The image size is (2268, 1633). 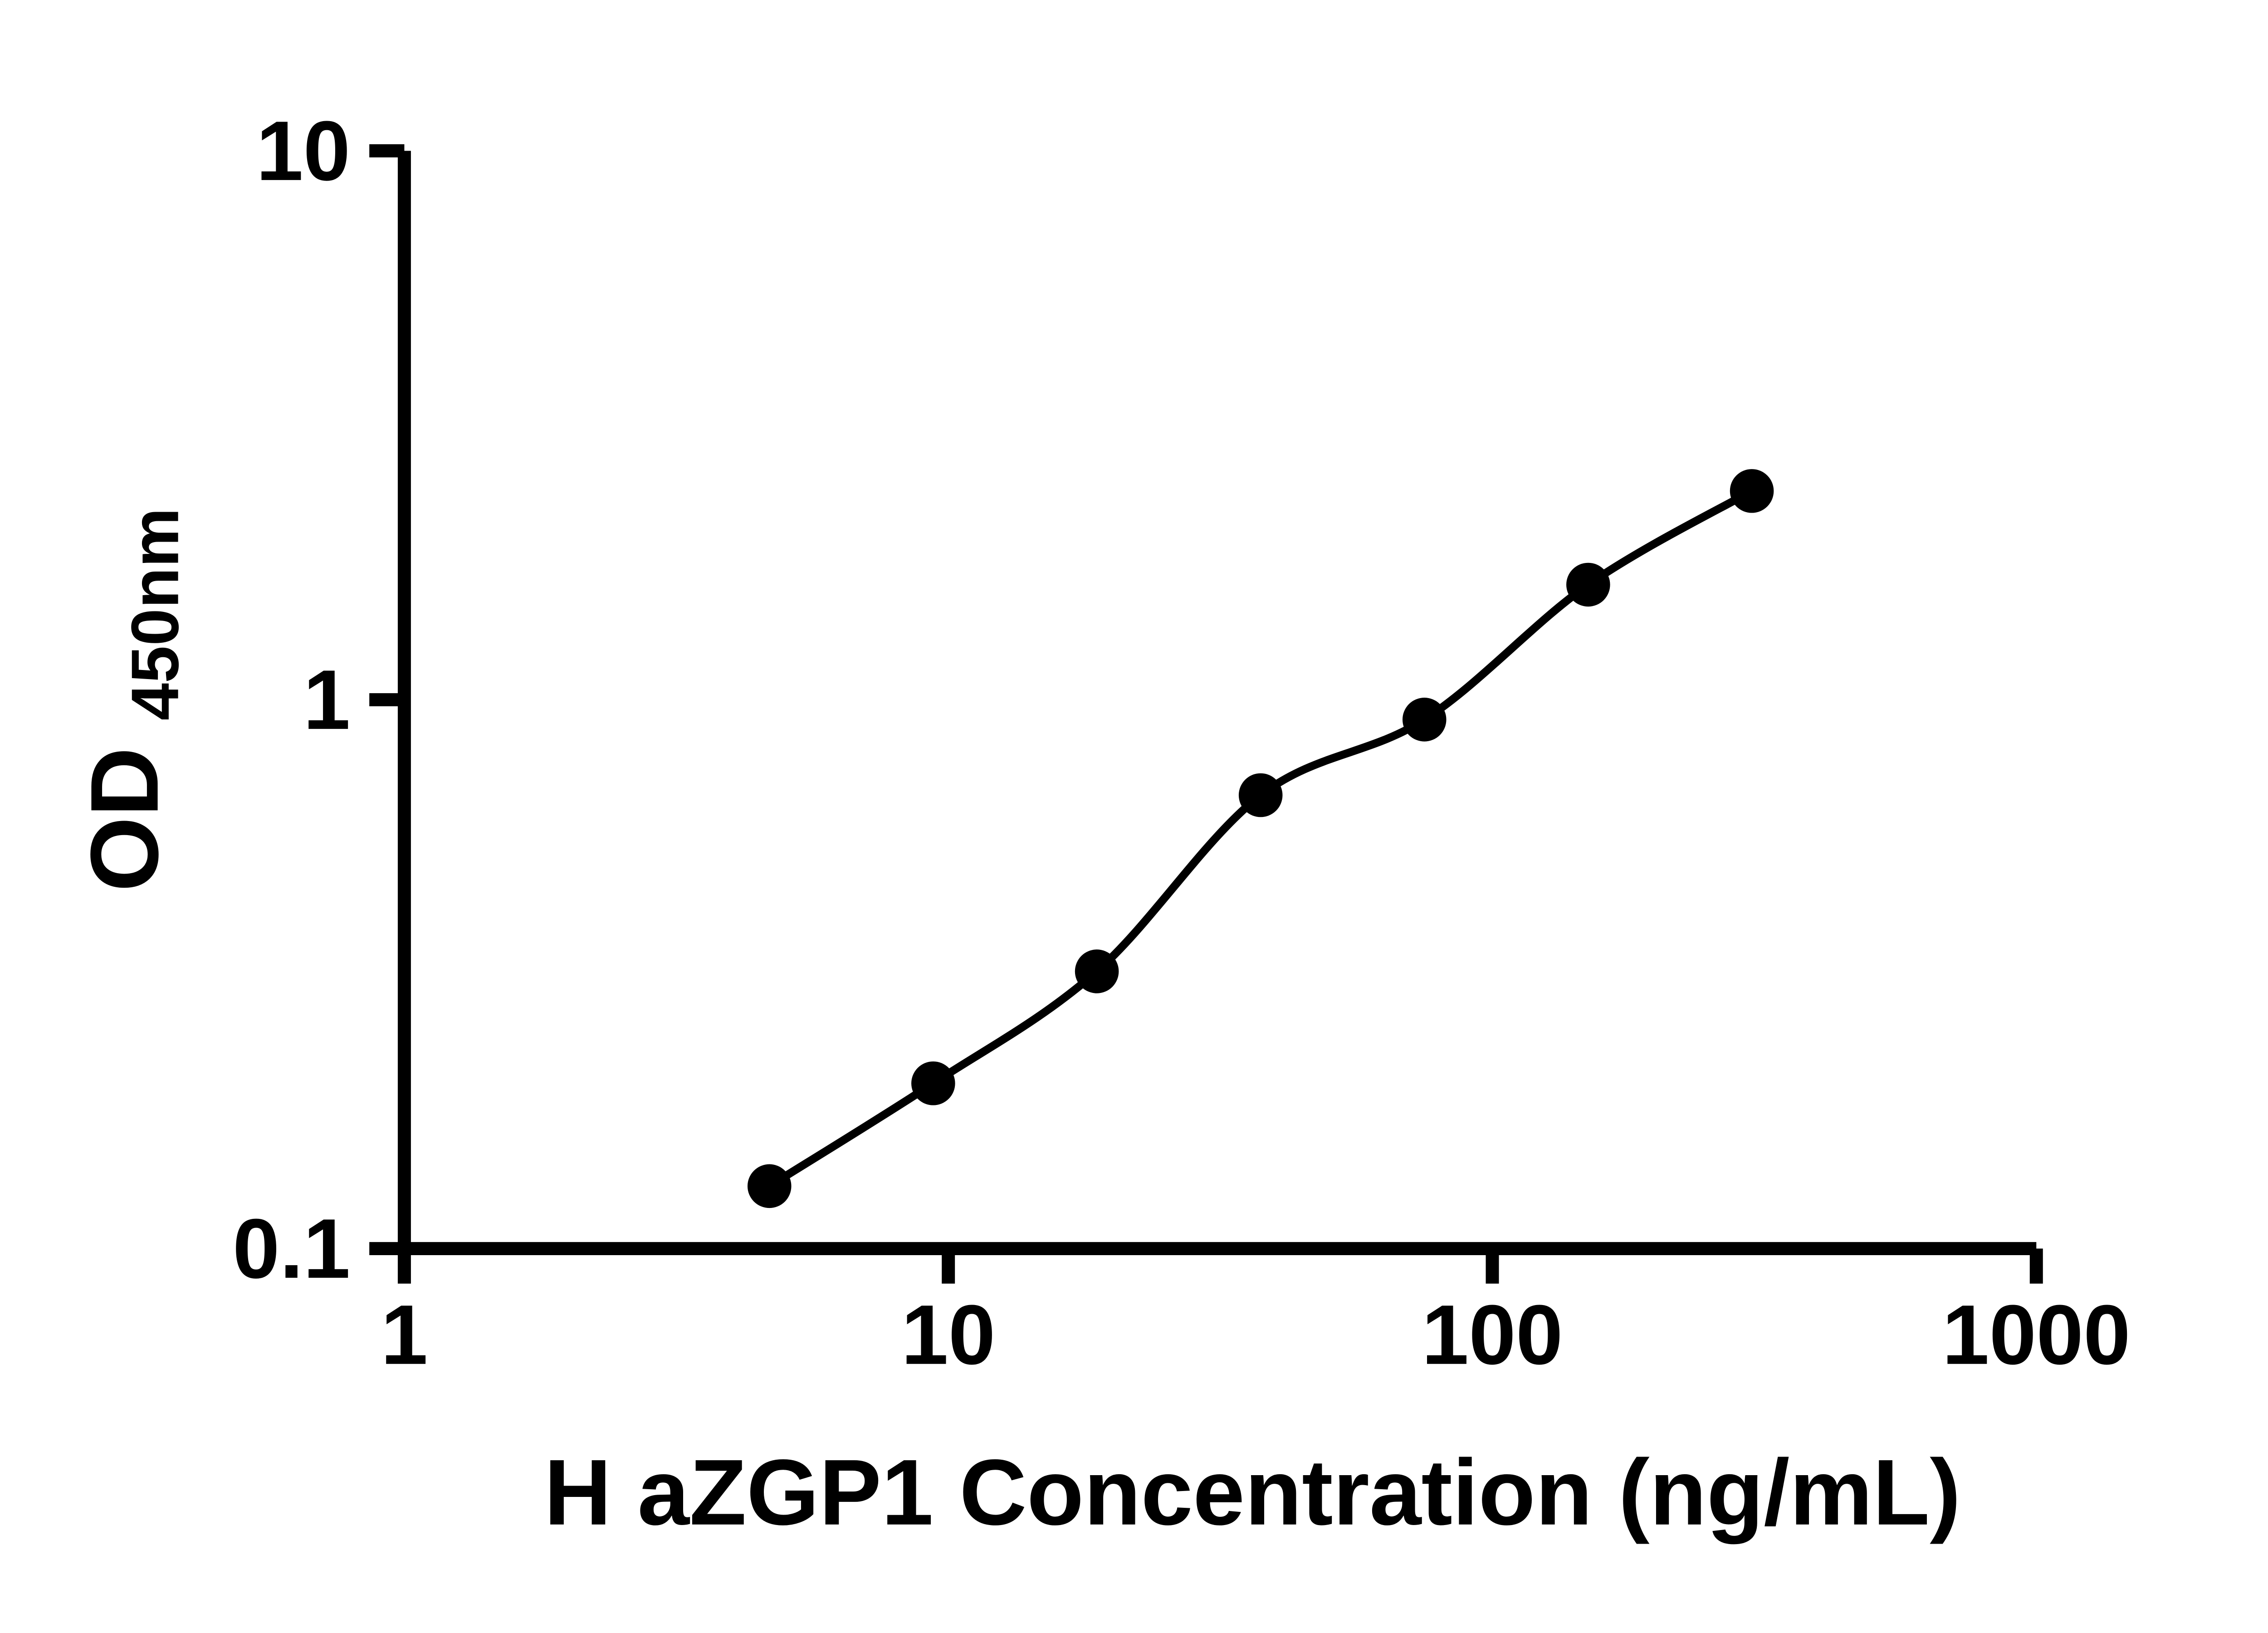 What do you see at coordinates (291, 1248) in the screenshot?
I see `y-tick-label: 0.1` at bounding box center [291, 1248].